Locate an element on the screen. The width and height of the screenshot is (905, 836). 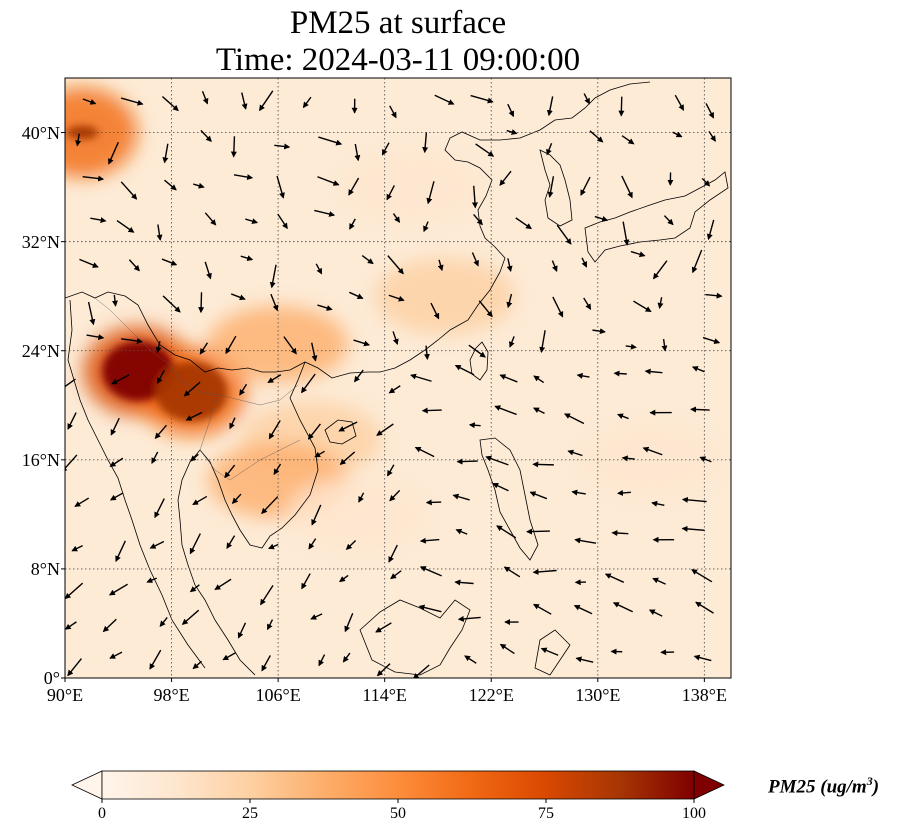
lat-label: 24°N is located at coordinates (40, 350).